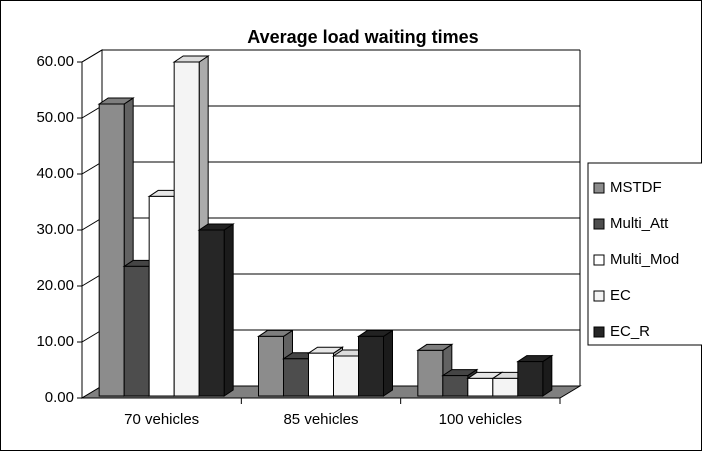 The height and width of the screenshot is (451, 702). I want to click on legend-box, so click(644, 254).